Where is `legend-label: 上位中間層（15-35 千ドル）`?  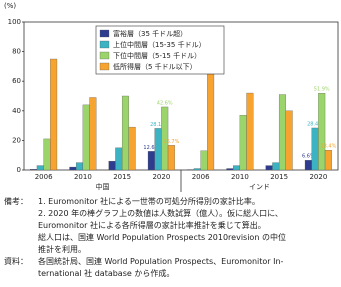 legend-label: 上位中間層（15-35 千ドル） is located at coordinates (159, 44).